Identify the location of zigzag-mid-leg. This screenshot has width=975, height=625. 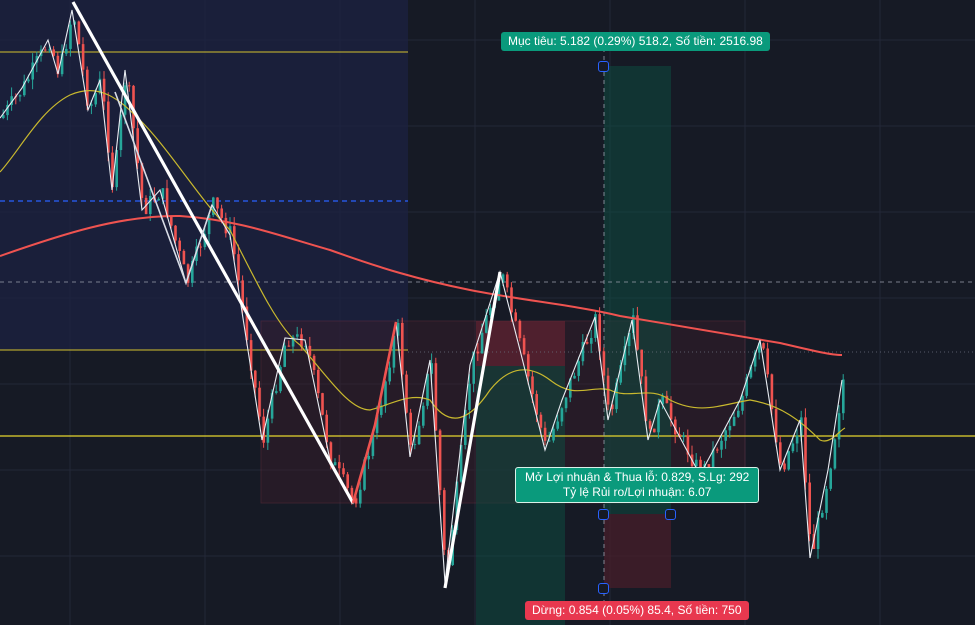
(163, 188).